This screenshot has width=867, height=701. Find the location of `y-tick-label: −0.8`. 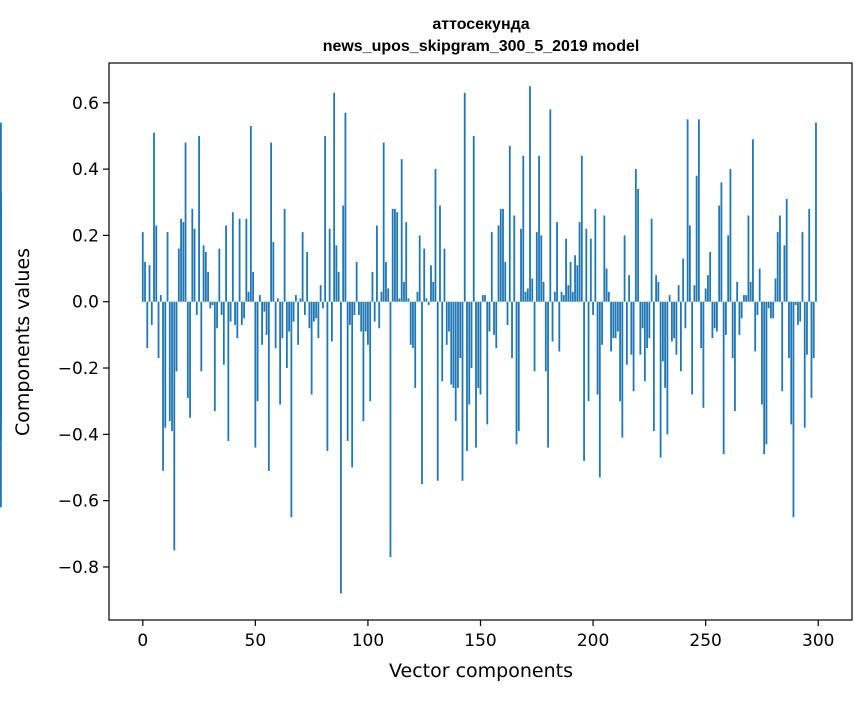

y-tick-label: −0.8 is located at coordinates (78, 568).